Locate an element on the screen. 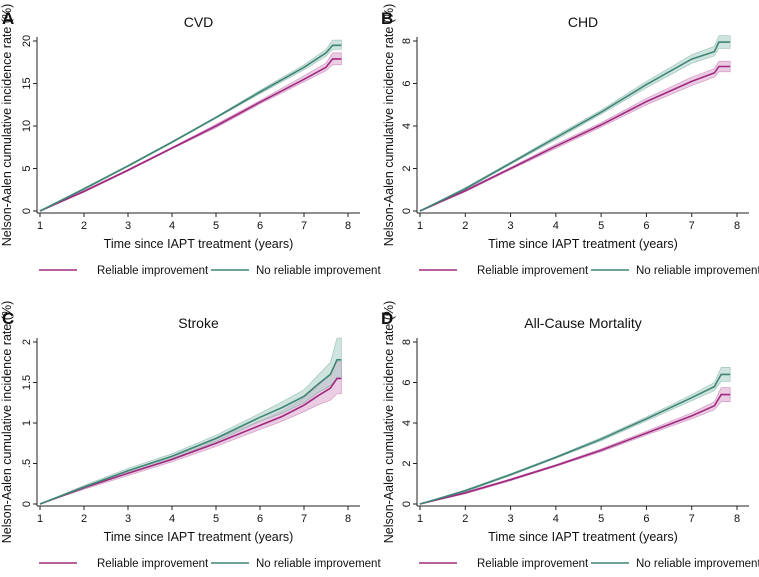 The height and width of the screenshot is (577, 759). panel-letter: A is located at coordinates (8, 18).